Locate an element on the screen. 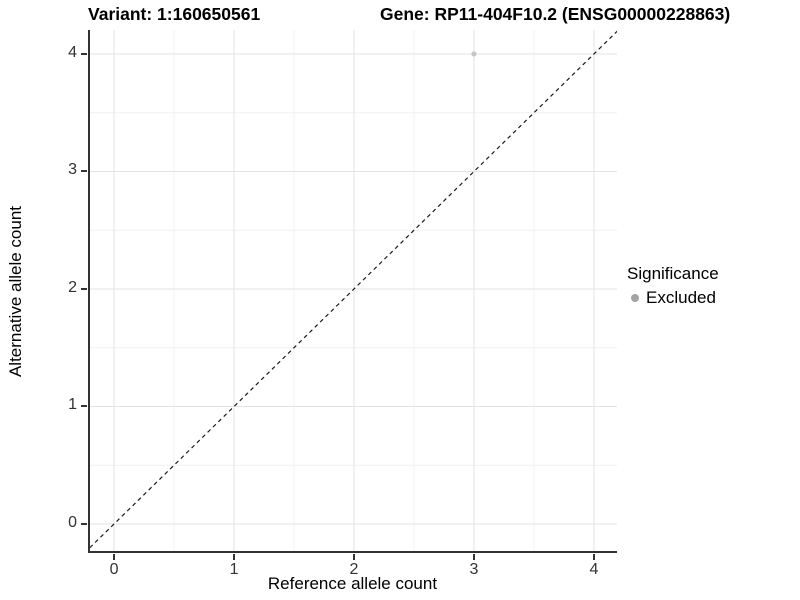 The image size is (800, 600). x-tick-label: 2 is located at coordinates (354, 569).